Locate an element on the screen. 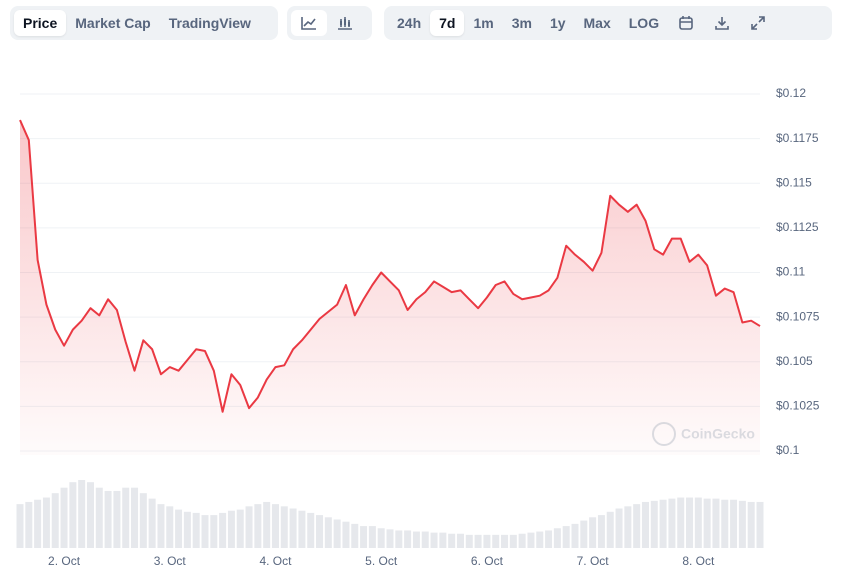  y-tick-label: $0.1075 is located at coordinates (798, 316).